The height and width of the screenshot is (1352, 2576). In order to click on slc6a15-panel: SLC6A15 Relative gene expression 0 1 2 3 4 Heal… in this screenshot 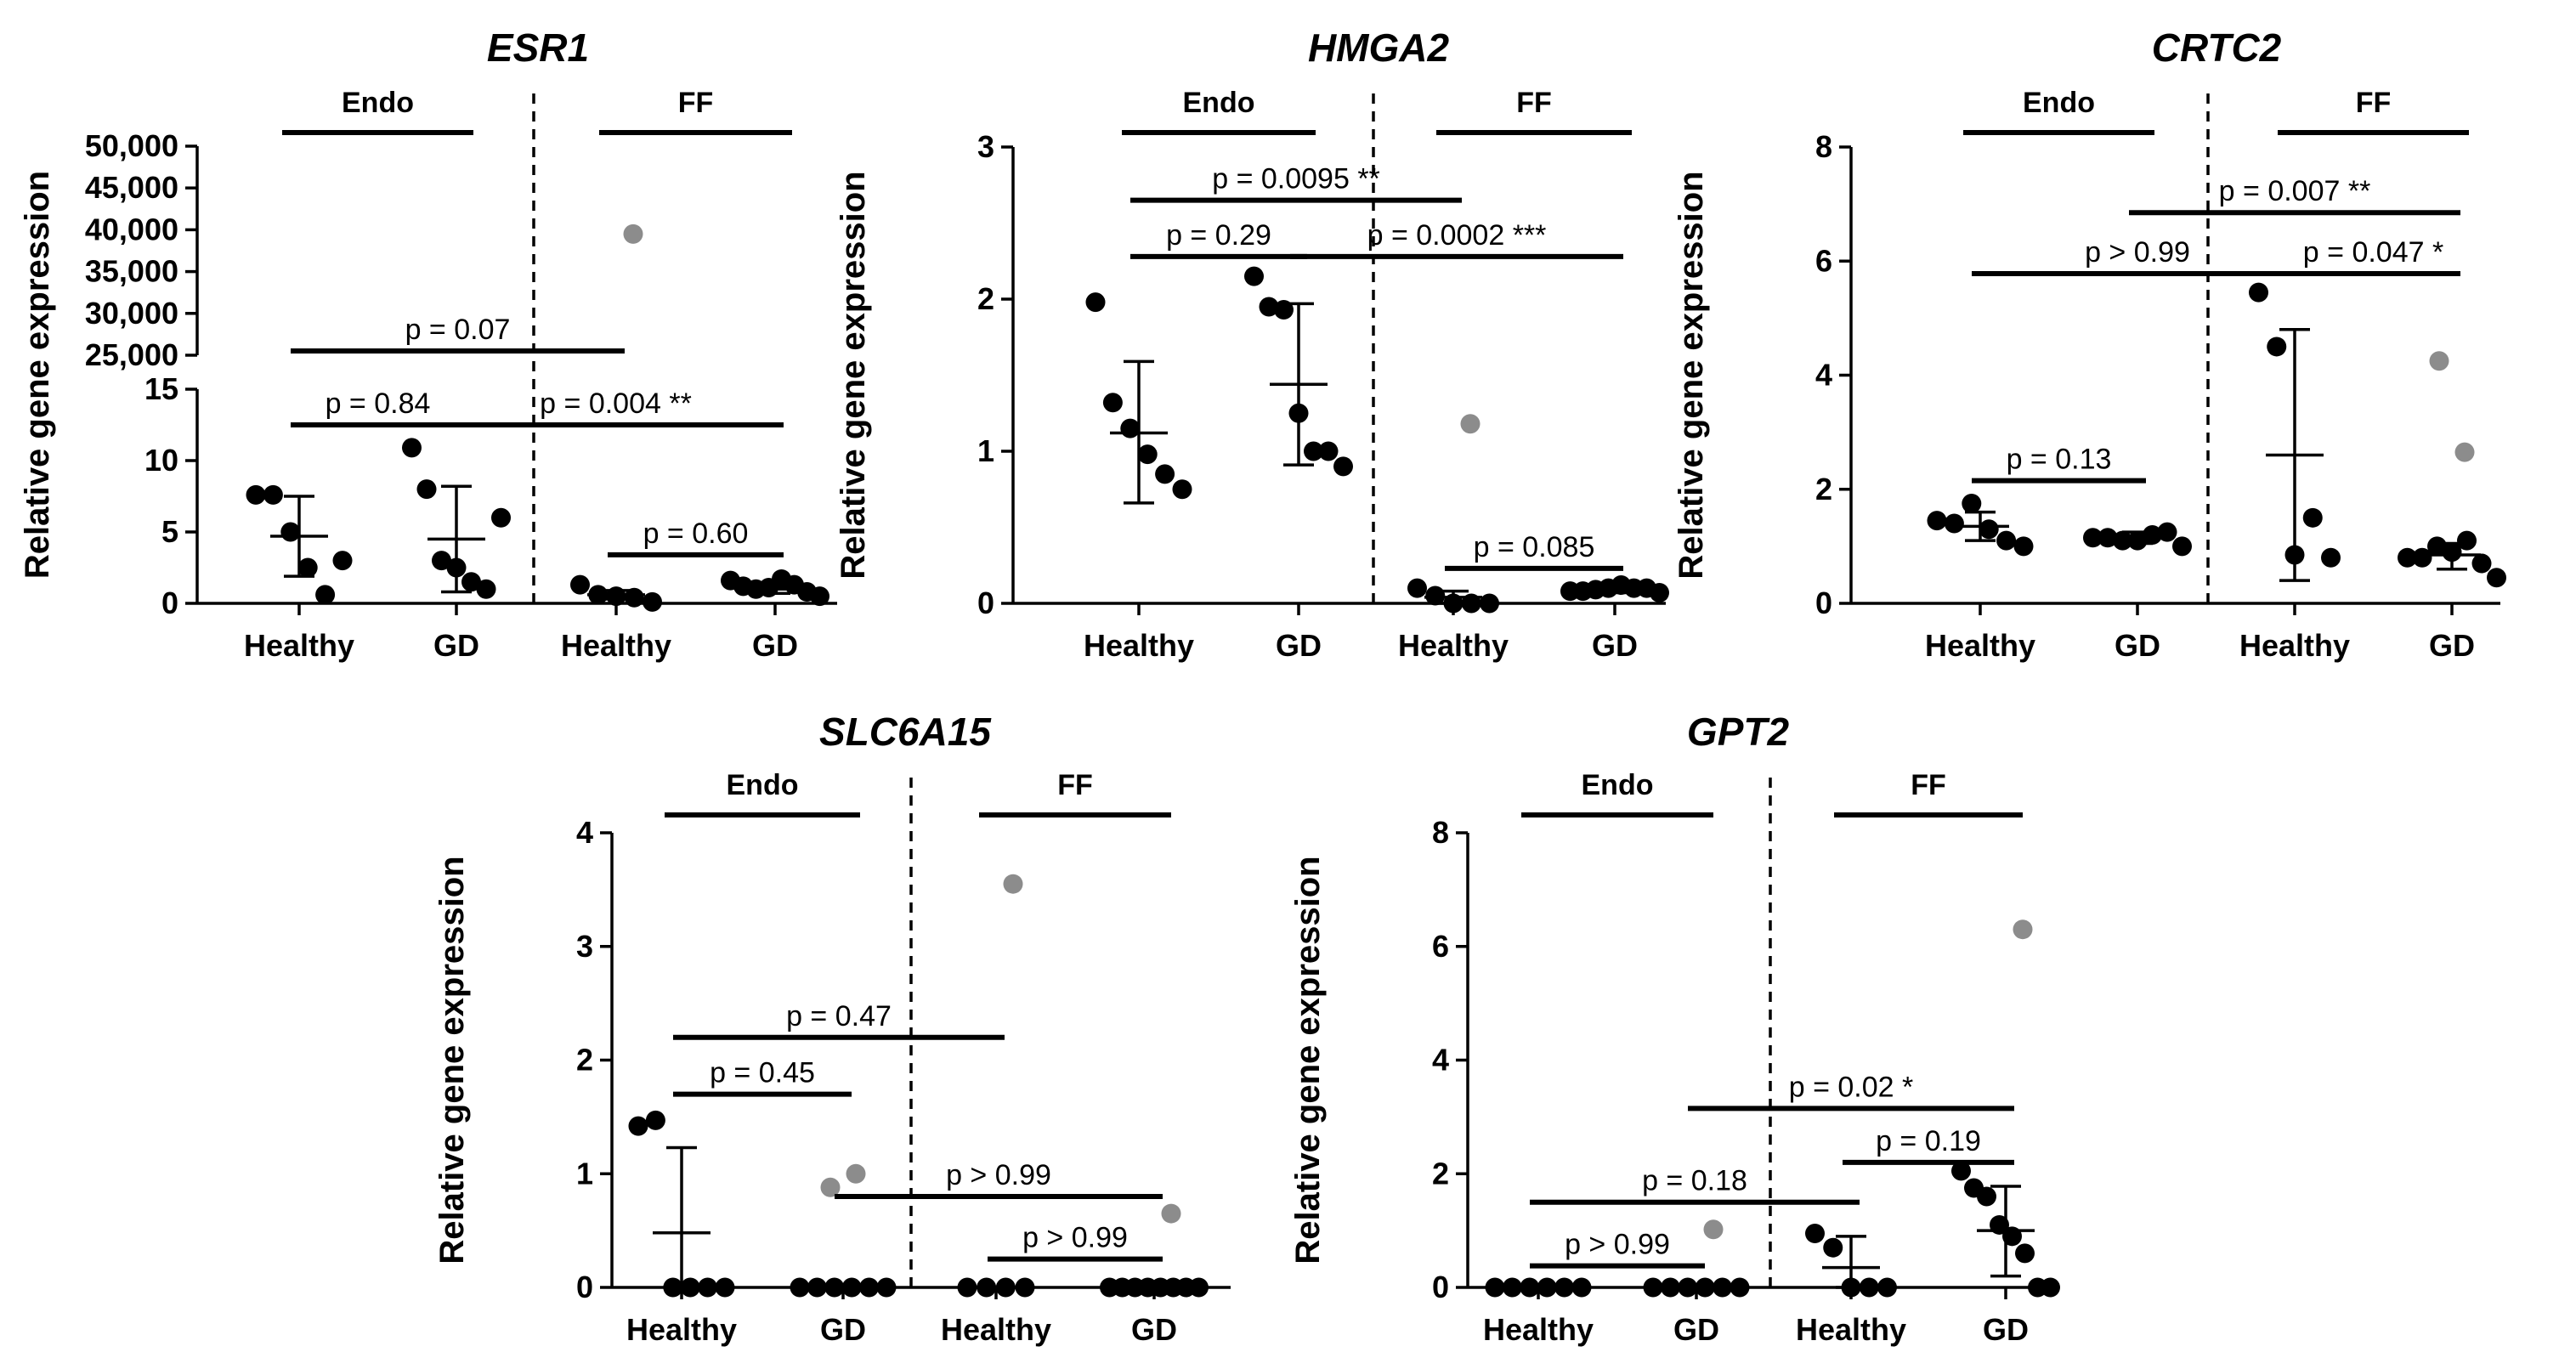, I will do `click(832, 1028)`.